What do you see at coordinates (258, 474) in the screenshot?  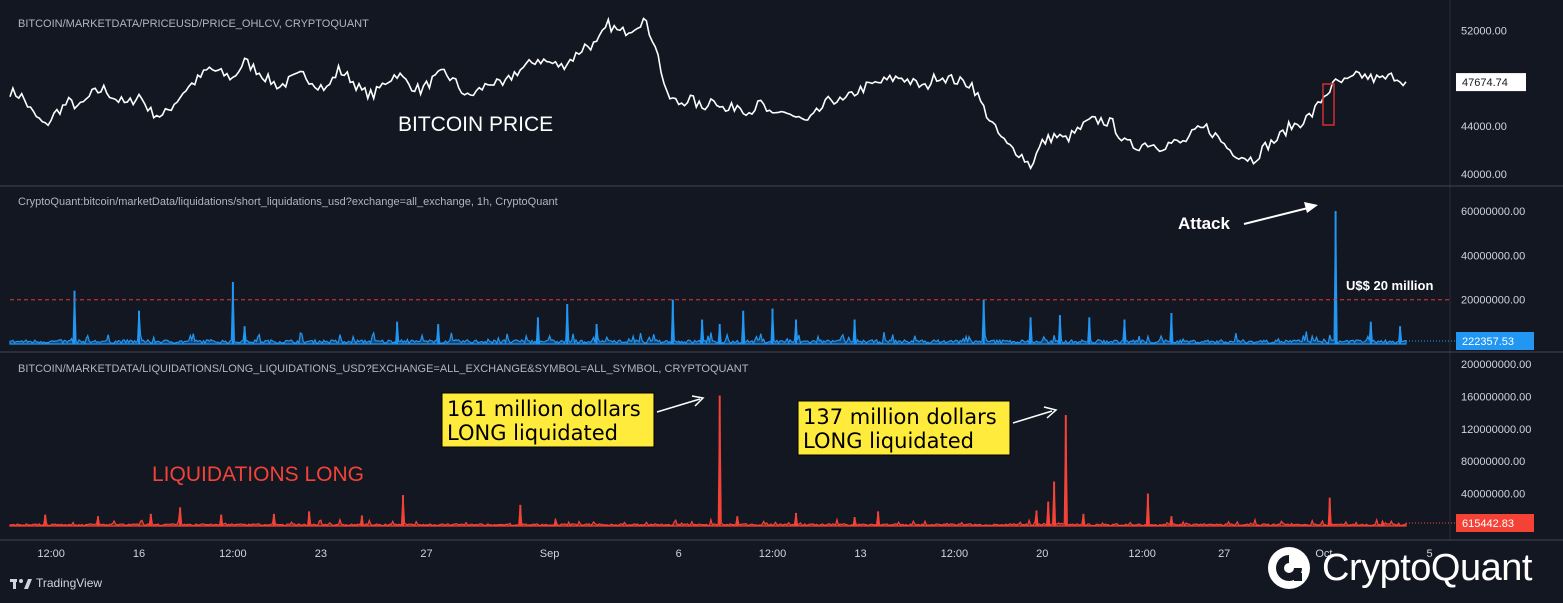 I see `liquidations-long-annotation: LIQUIDATIONS LONG` at bounding box center [258, 474].